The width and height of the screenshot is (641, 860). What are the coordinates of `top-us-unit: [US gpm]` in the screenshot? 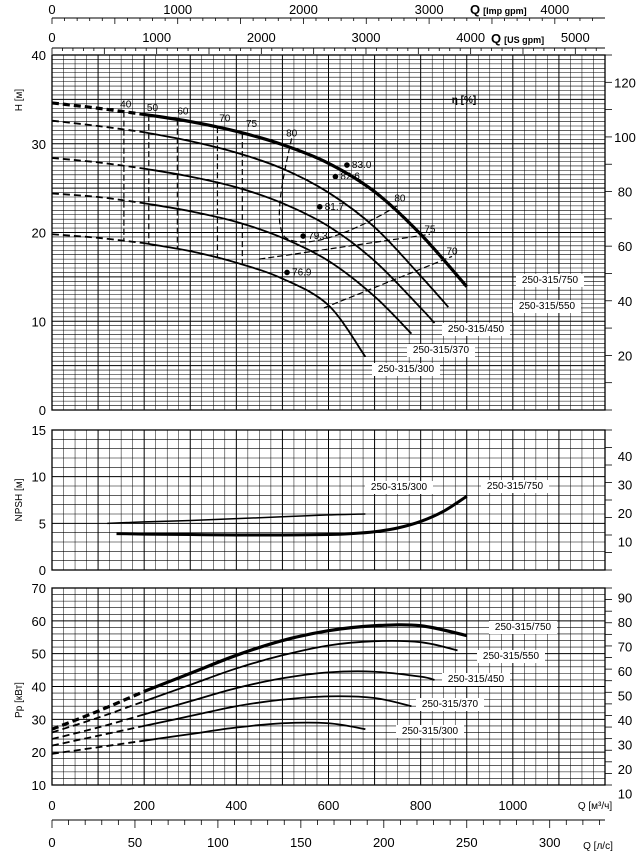 It's located at (524, 40).